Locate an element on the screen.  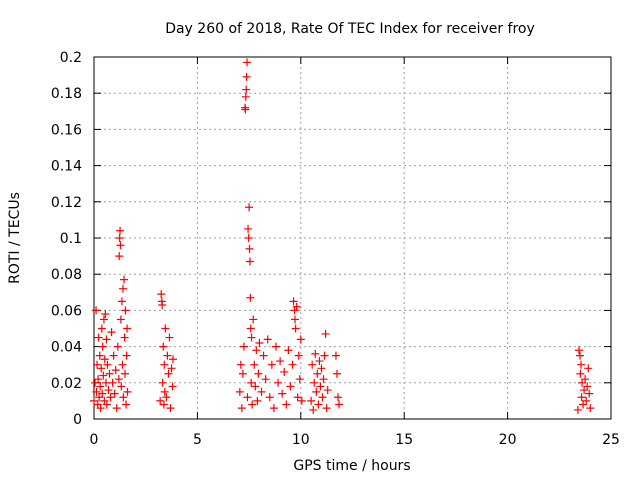
x-tick-label: 5 is located at coordinates (197, 440).